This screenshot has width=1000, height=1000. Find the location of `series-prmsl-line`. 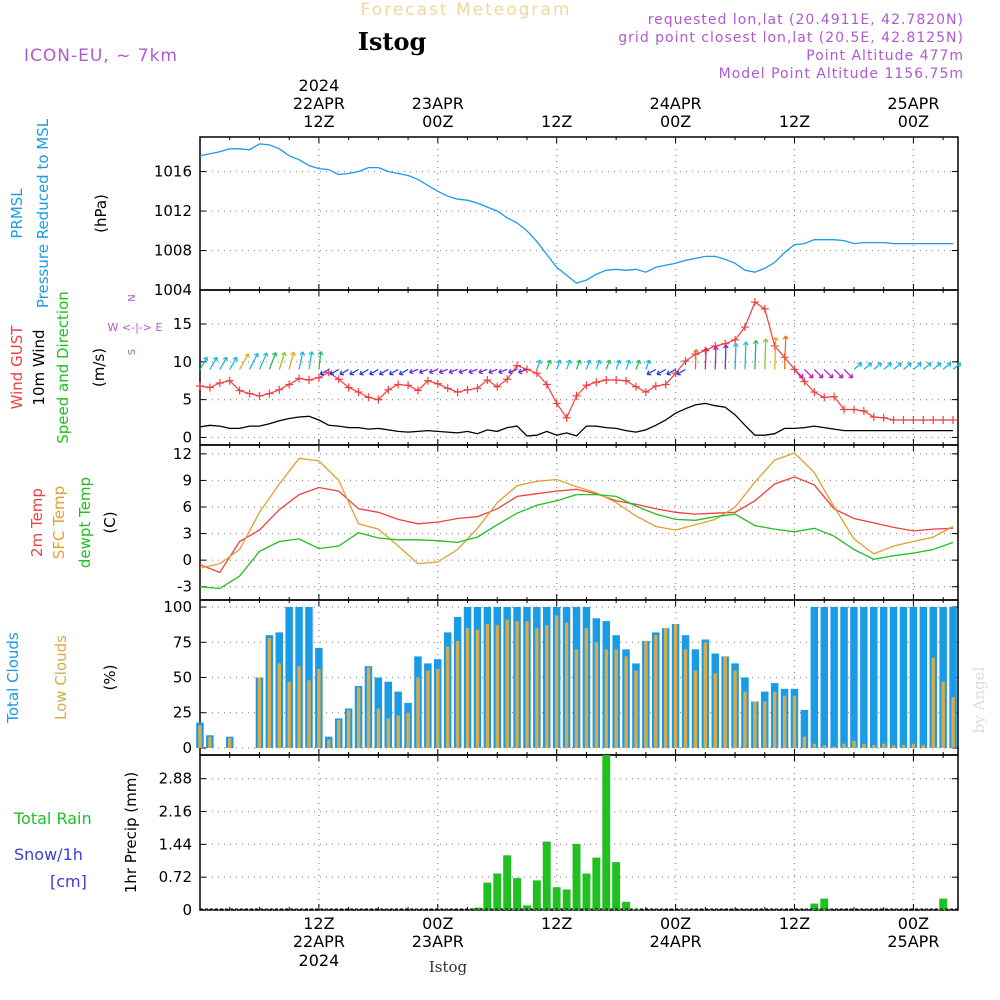

series-prmsl-line is located at coordinates (576, 213).